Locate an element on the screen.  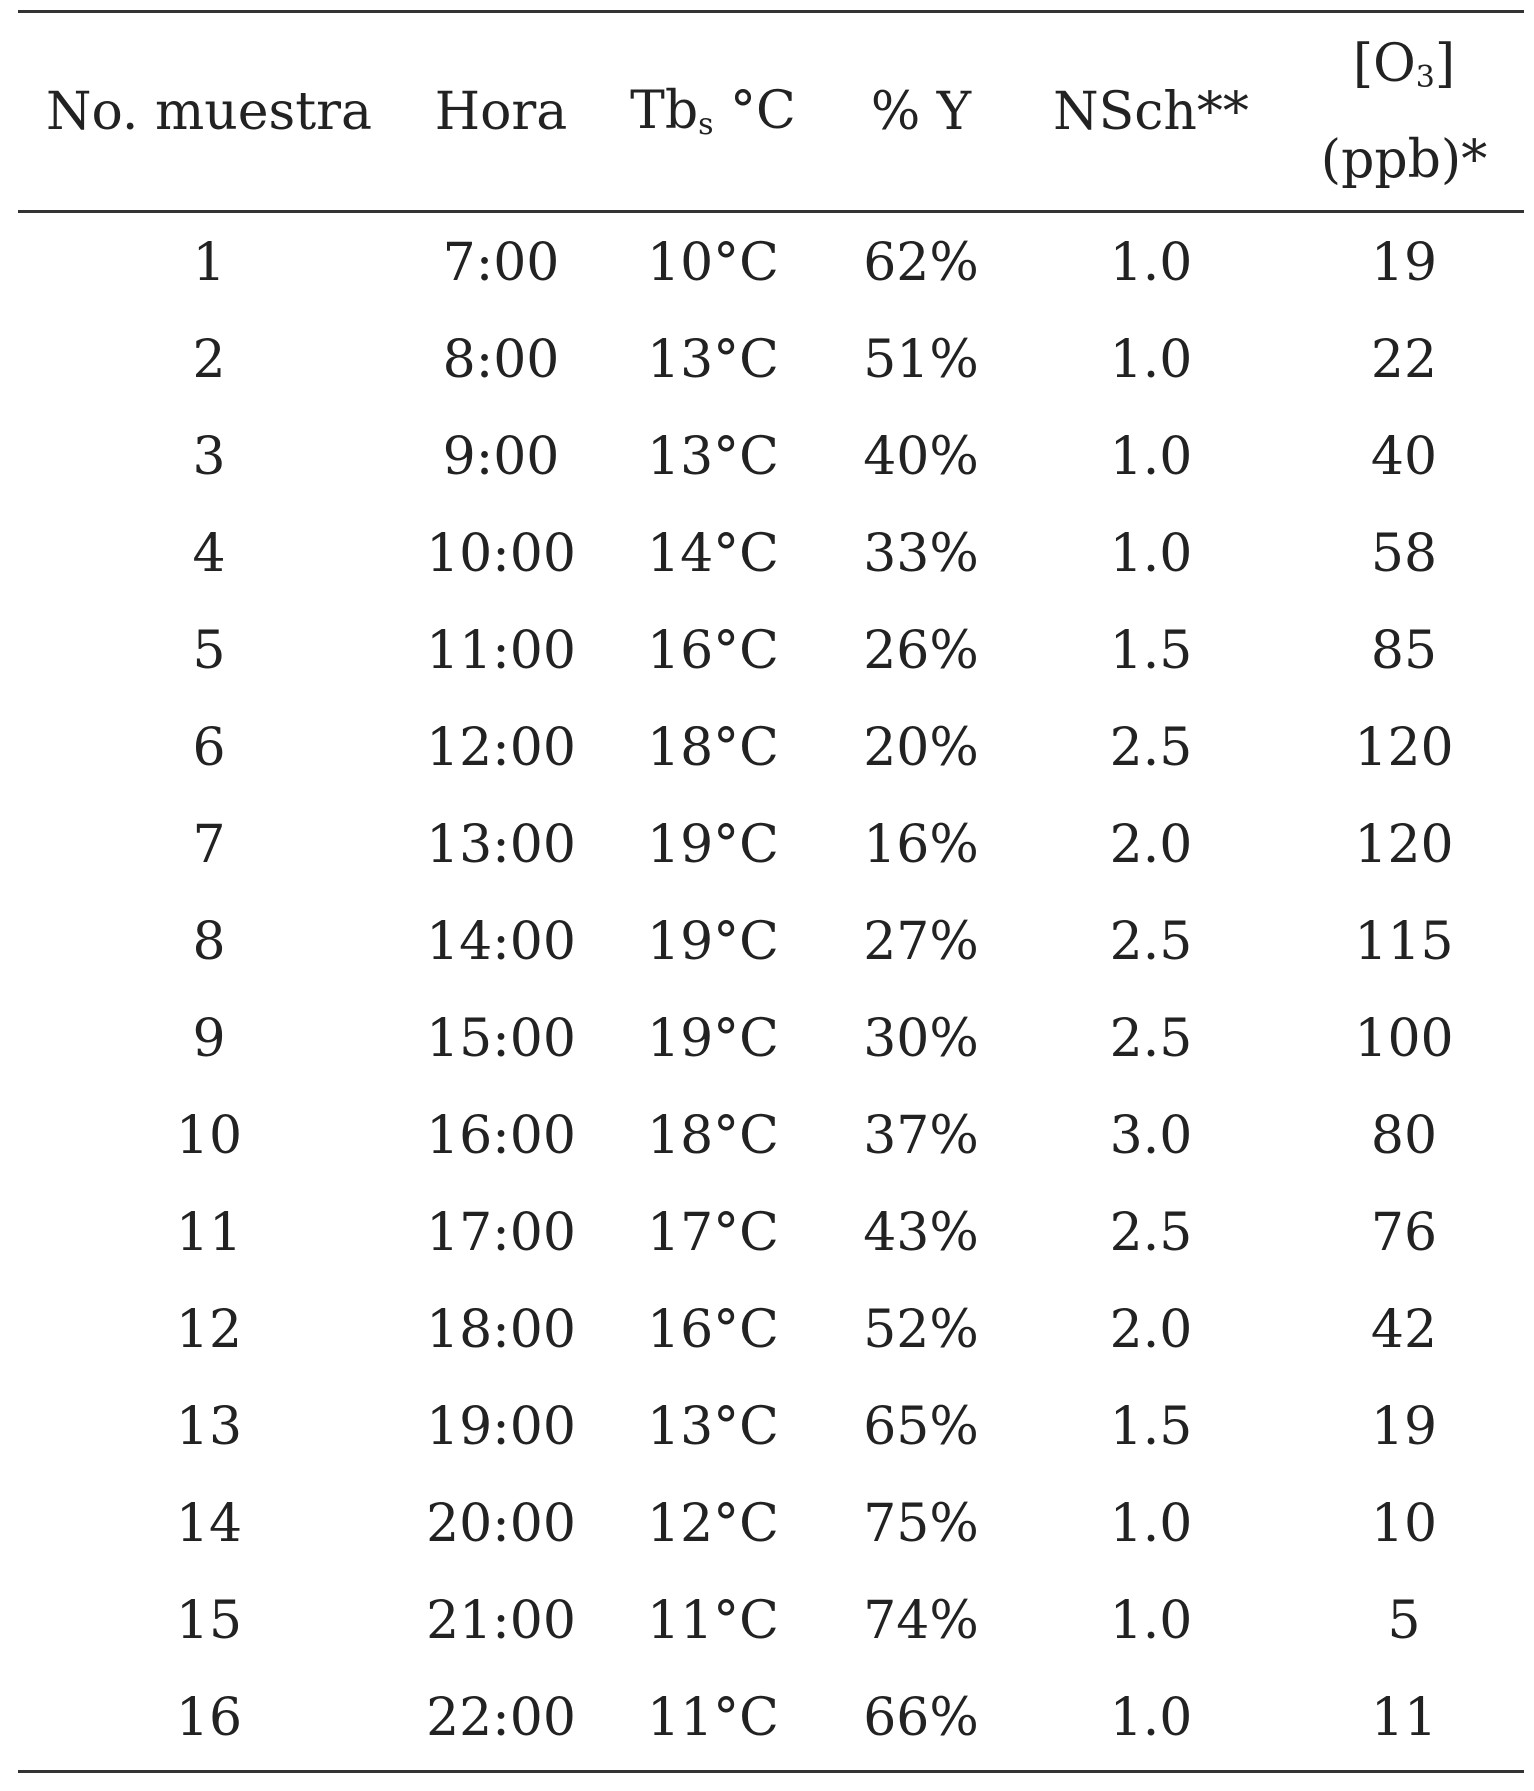
cell-sample-number: 9 is located at coordinates (209, 1038).